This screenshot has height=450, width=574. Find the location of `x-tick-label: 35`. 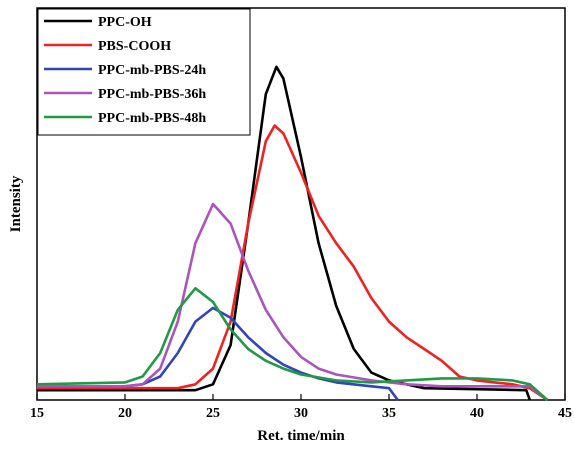

x-tick-label: 35 is located at coordinates (389, 413).